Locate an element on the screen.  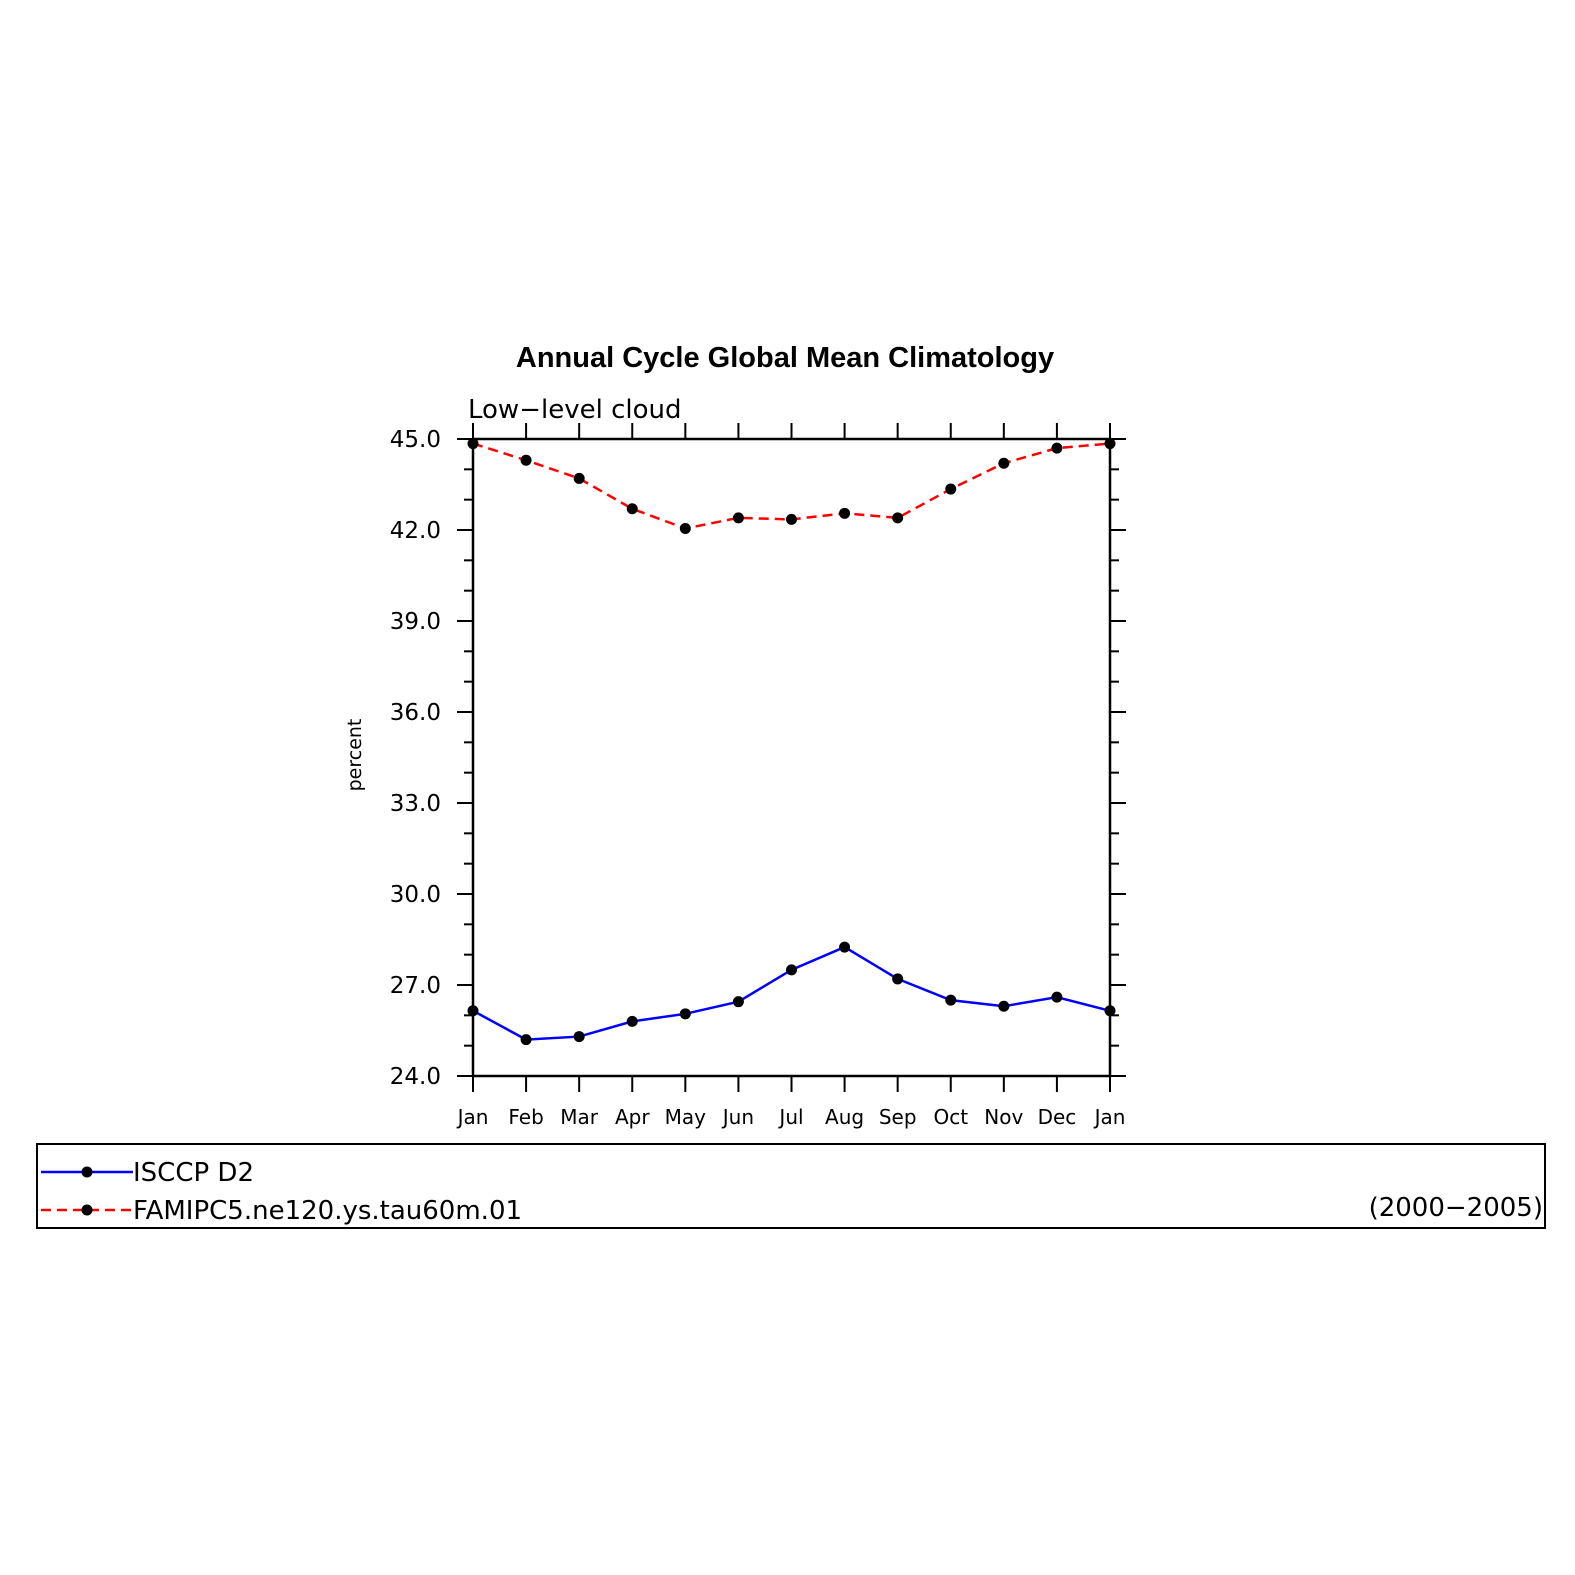
x-tick-label: Aug is located at coordinates (844, 1117).